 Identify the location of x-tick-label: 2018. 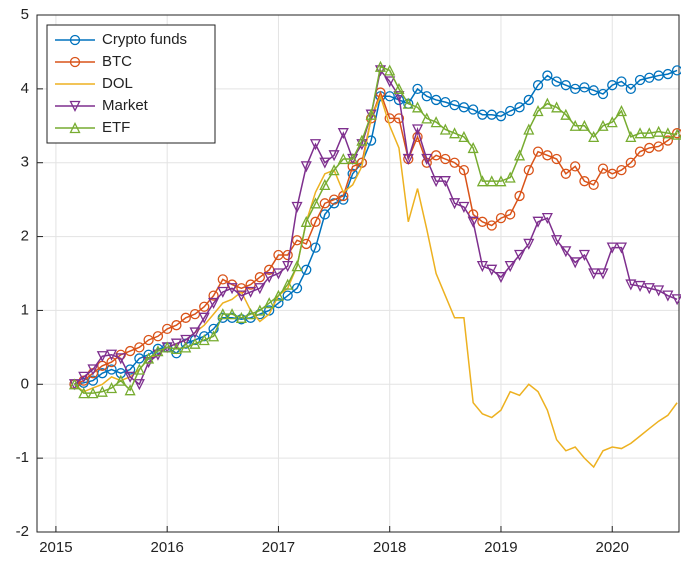
(389, 547).